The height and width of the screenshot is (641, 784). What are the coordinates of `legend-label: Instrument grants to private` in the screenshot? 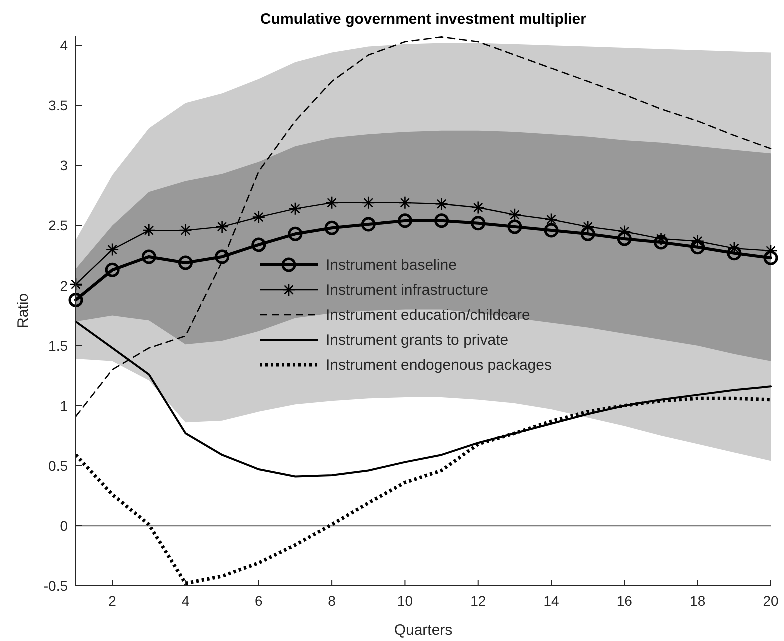 It's located at (417, 340).